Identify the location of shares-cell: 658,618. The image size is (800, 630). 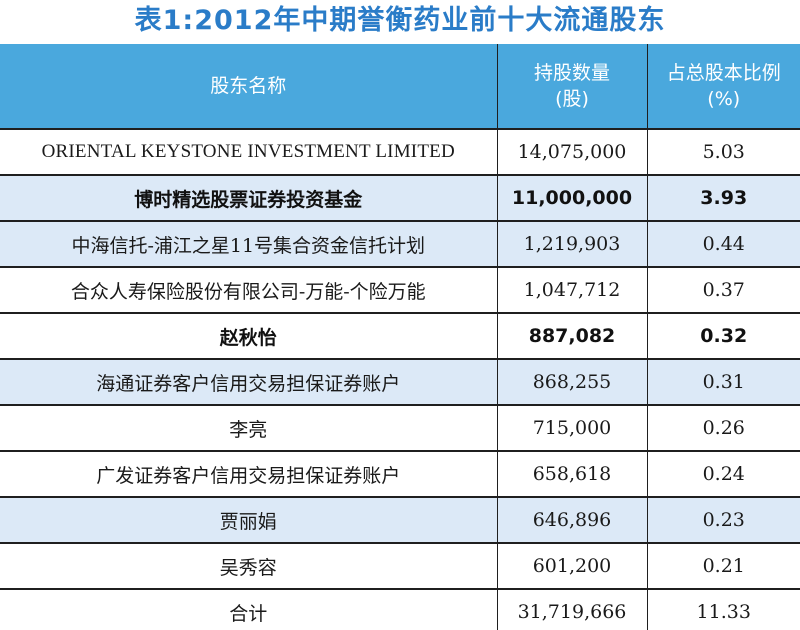
(572, 474).